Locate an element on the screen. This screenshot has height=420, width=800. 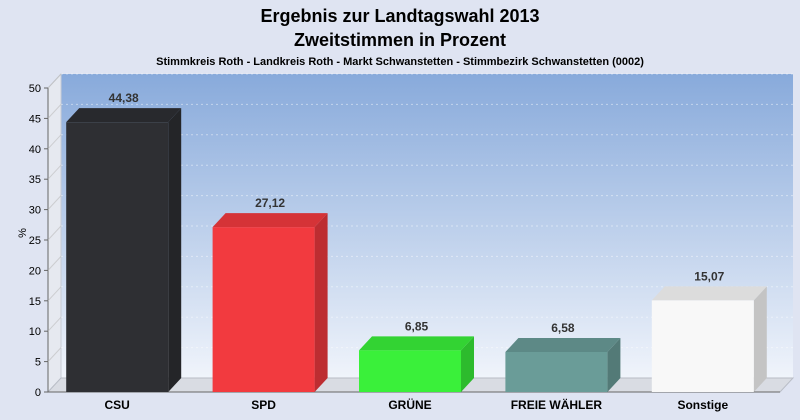
x-tick-label: CSU is located at coordinates (117, 405).